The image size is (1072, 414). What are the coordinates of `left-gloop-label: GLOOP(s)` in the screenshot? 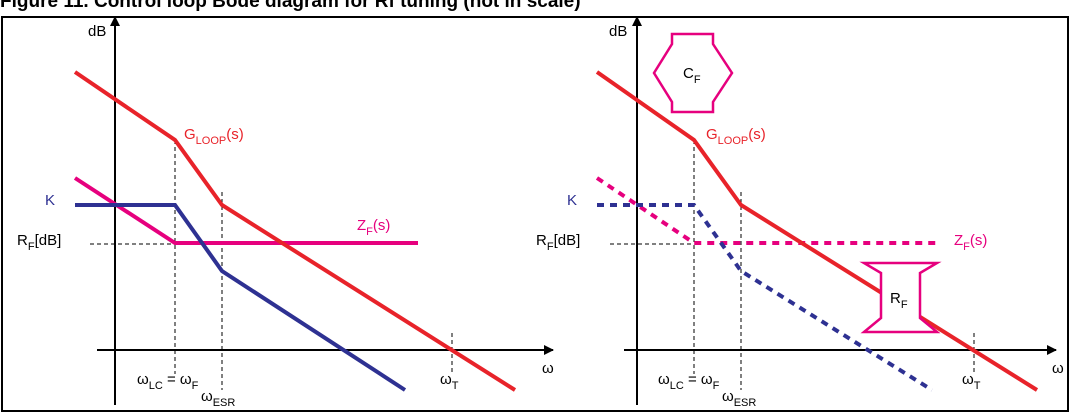 It's located at (214, 136).